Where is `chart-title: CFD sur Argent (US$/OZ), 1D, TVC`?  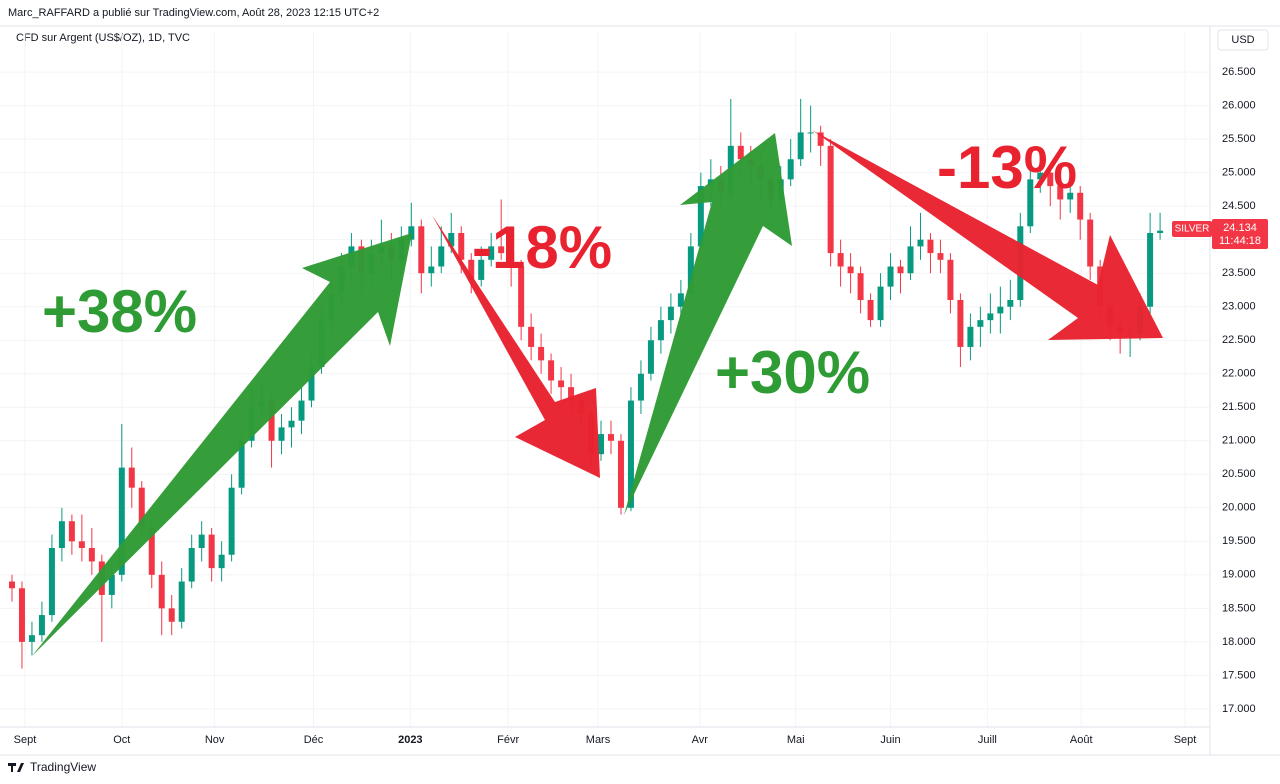
chart-title: CFD sur Argent (US$/OZ), 1D, TVC is located at coordinates (103, 38).